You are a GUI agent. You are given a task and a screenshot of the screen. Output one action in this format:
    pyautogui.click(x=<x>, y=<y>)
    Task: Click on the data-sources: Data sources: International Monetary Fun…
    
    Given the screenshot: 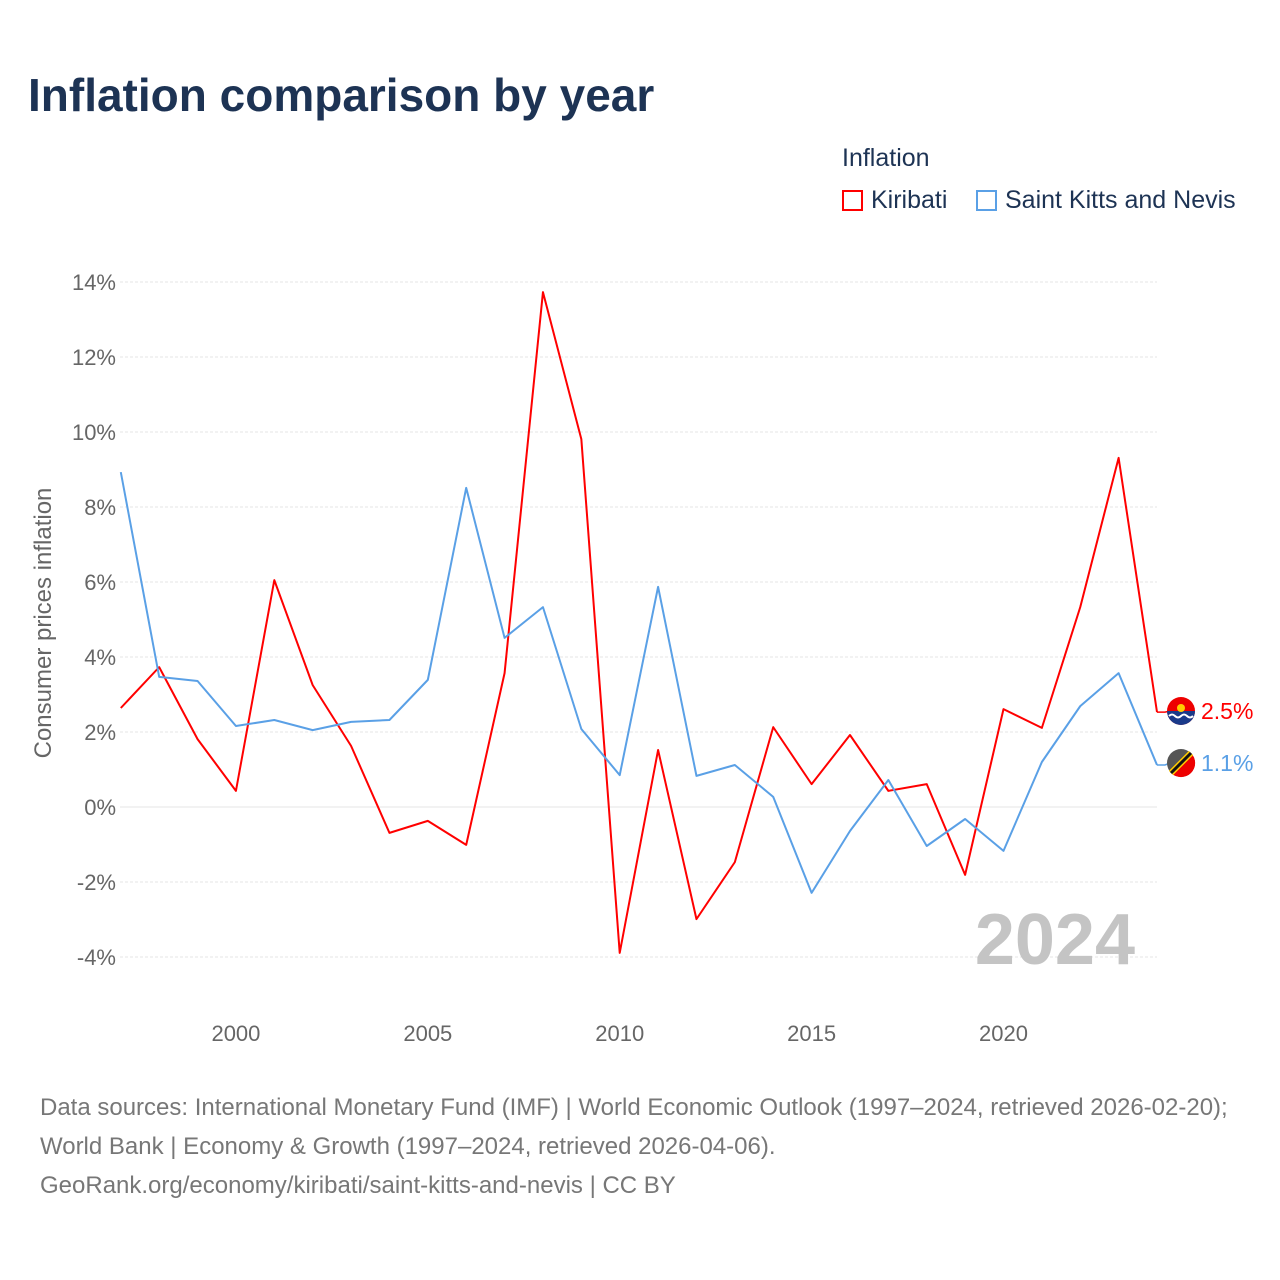 What is the action you would take?
    pyautogui.click(x=634, y=1127)
    